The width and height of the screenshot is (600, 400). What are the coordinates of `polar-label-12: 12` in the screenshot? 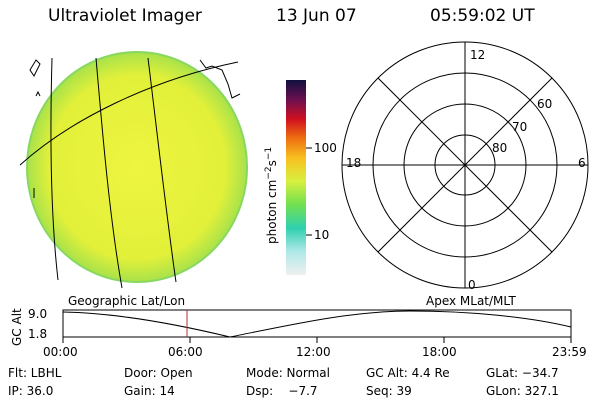 It's located at (478, 55).